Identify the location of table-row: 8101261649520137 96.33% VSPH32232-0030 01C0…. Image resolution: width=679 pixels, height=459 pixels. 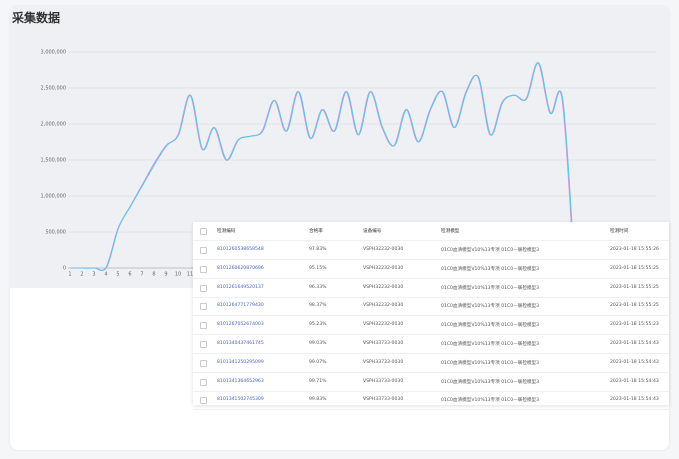
(431, 288).